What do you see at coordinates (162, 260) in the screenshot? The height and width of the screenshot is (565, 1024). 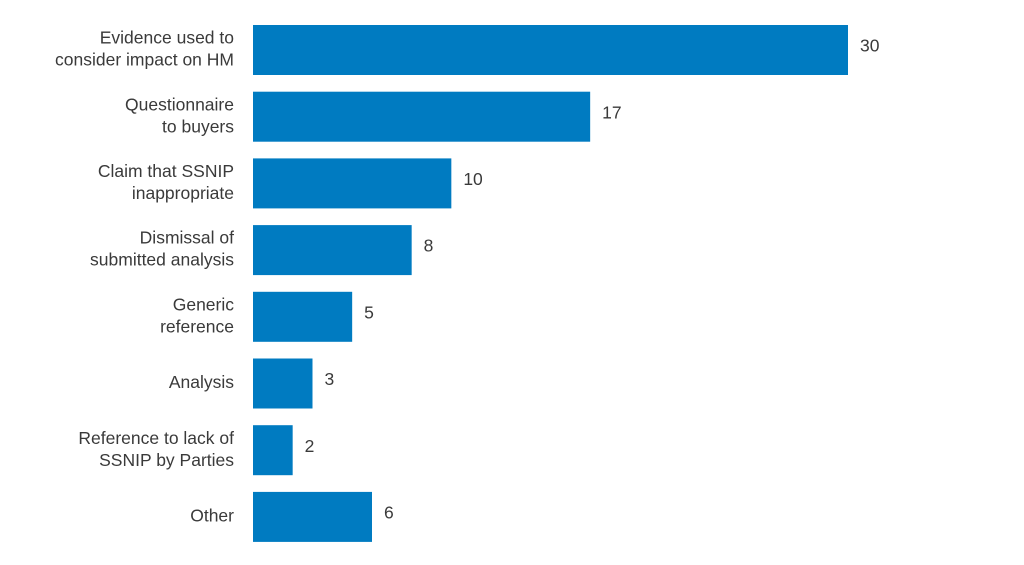 I see `category-label-line: submitted analysis` at bounding box center [162, 260].